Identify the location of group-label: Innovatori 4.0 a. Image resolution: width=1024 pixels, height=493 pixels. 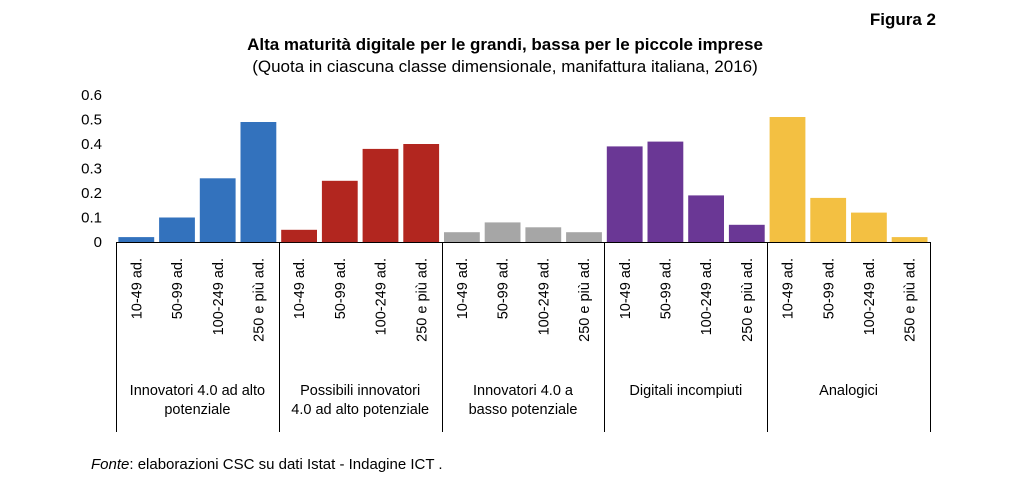
(523, 391).